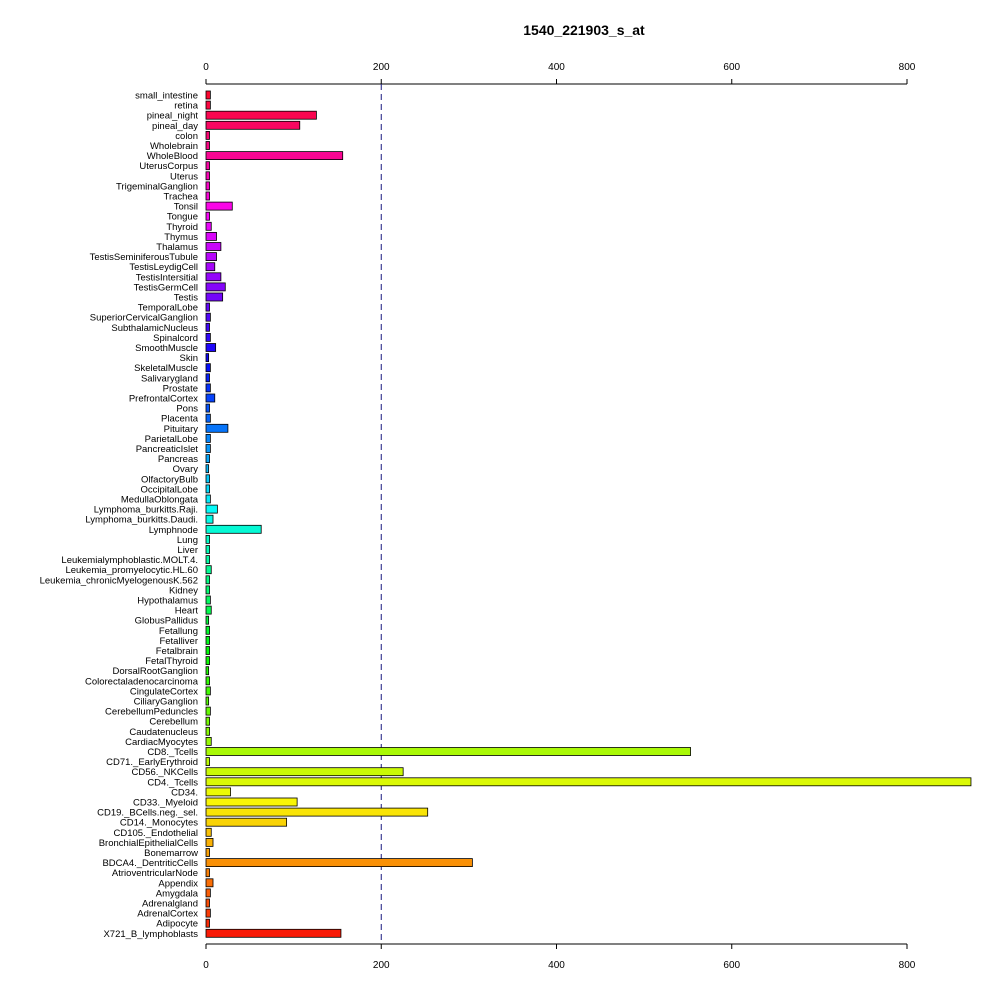 Image resolution: width=1000 pixels, height=1000 pixels. What do you see at coordinates (207, 358) in the screenshot?
I see `bar-Skin` at bounding box center [207, 358].